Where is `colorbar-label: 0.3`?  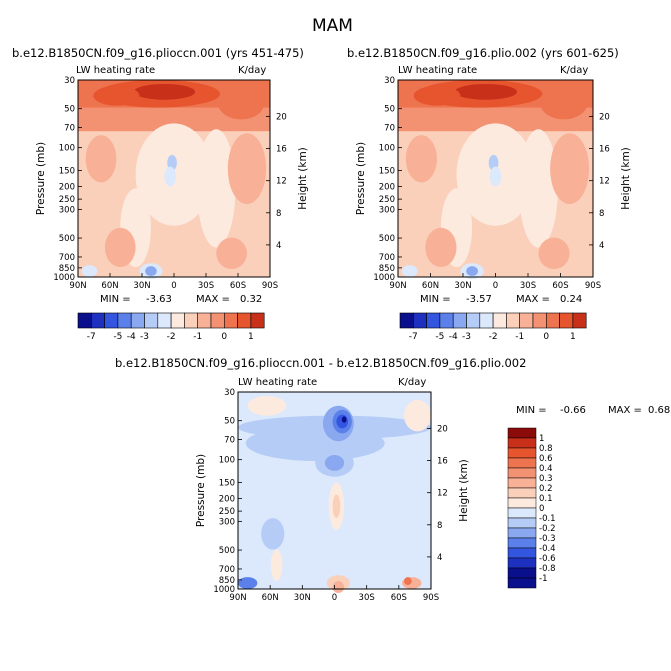
colorbar-label: 0.3 is located at coordinates (546, 479).